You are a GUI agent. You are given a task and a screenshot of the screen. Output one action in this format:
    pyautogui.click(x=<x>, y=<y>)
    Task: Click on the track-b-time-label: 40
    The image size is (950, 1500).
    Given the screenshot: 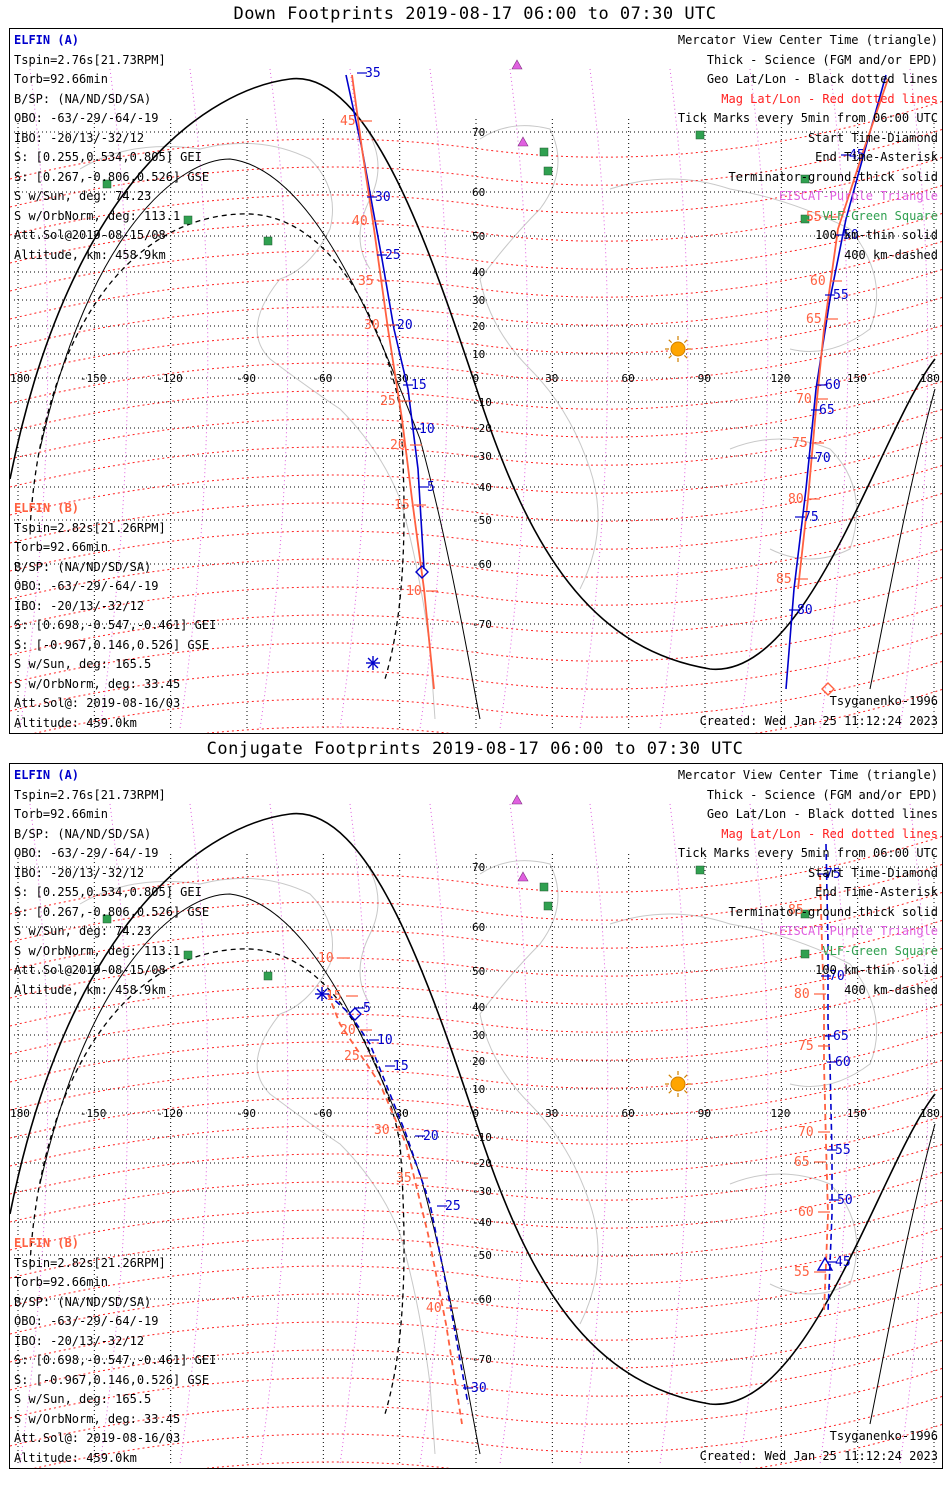 What is the action you would take?
    pyautogui.click(x=360, y=221)
    